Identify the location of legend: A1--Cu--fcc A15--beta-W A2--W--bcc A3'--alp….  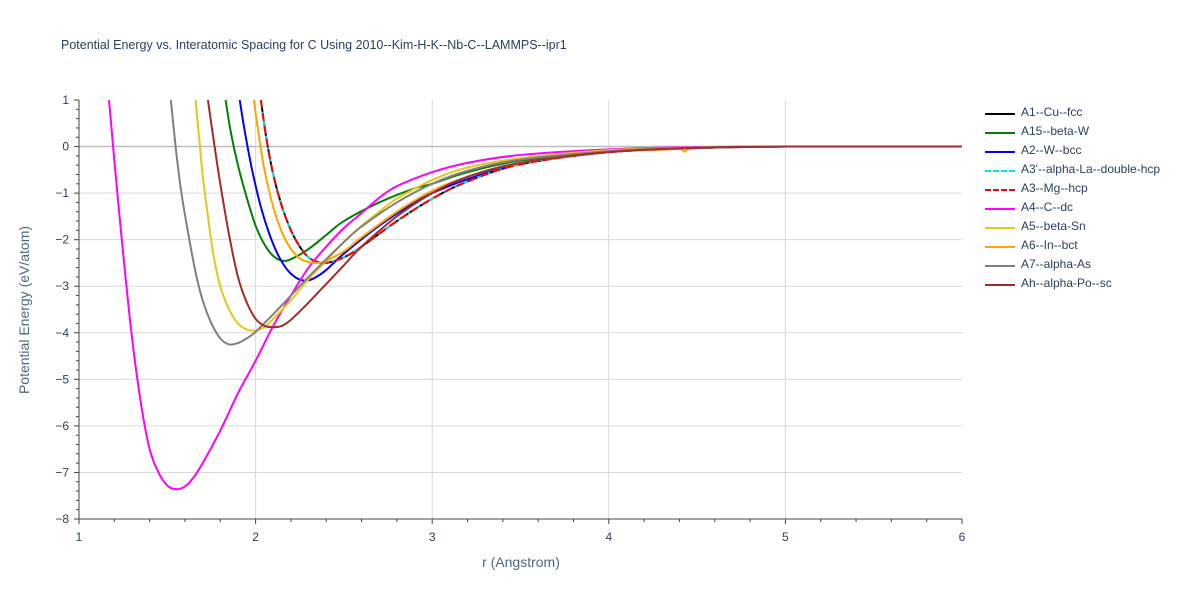
(1087, 199).